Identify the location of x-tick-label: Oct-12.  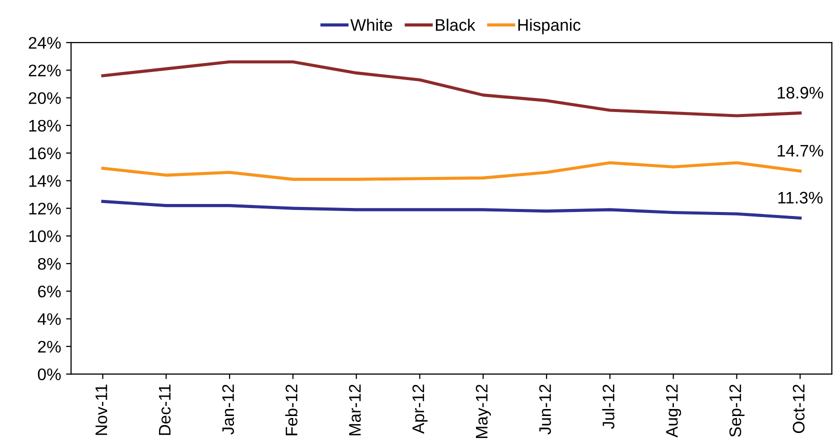
(798, 409).